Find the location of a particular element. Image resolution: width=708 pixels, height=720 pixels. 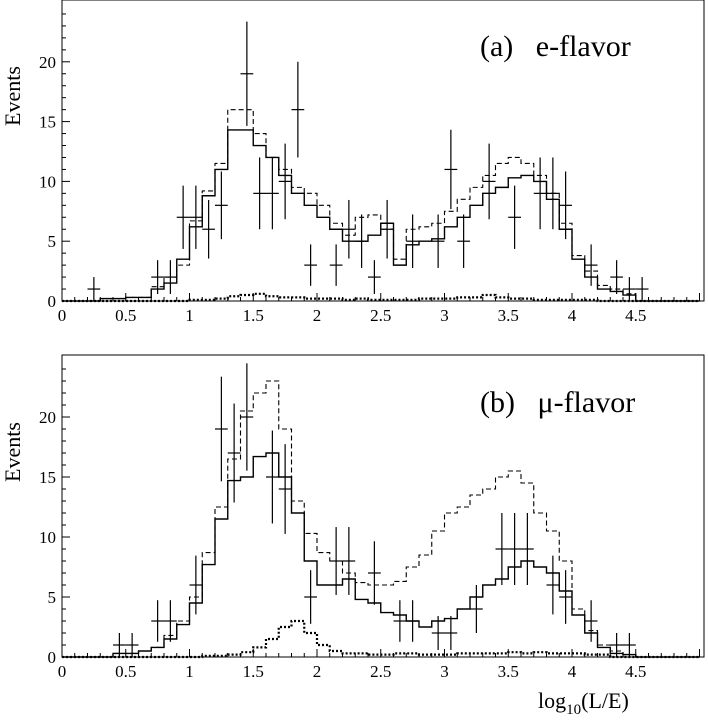

panel-b-title-suffix: -flavor is located at coordinates (595, 402).